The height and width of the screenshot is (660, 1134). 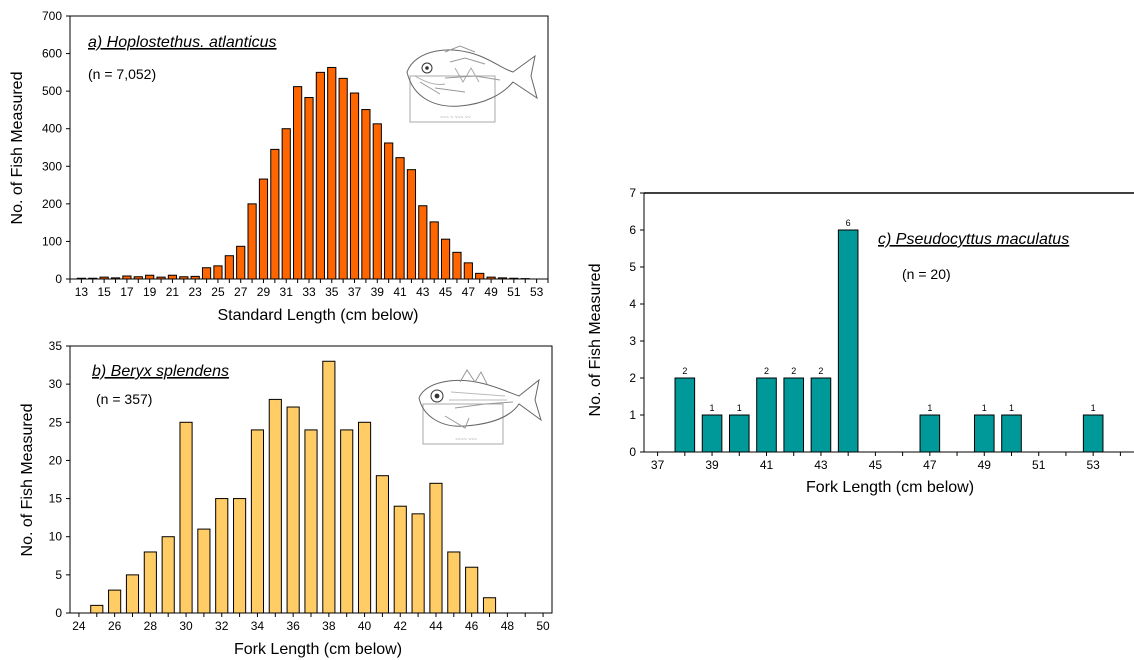 I want to click on panel-a-x-tick-label: 51, so click(x=514, y=292).